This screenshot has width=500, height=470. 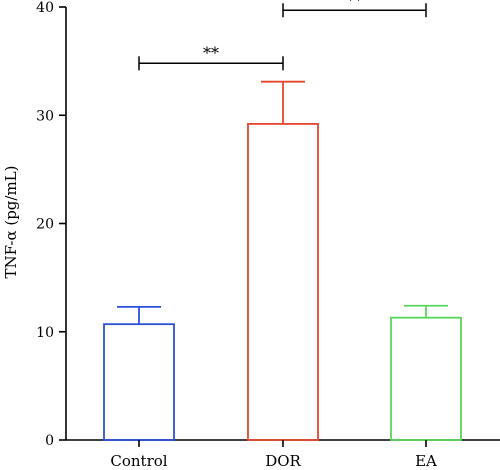 What do you see at coordinates (45, 116) in the screenshot?
I see `y-tick-label: 30` at bounding box center [45, 116].